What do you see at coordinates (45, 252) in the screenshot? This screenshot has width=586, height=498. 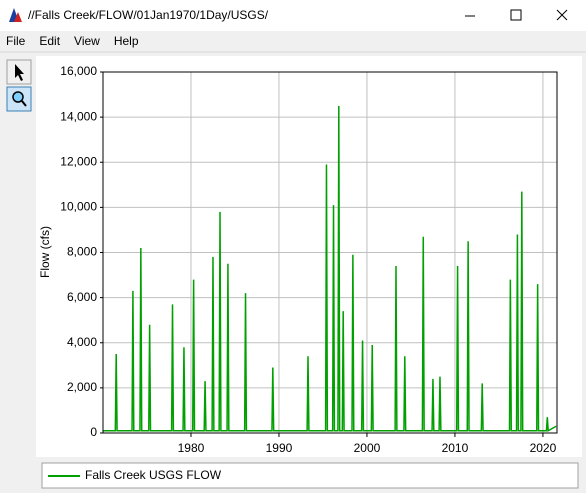 I see `y-axis-label: Flow (cfs)` at bounding box center [45, 252].